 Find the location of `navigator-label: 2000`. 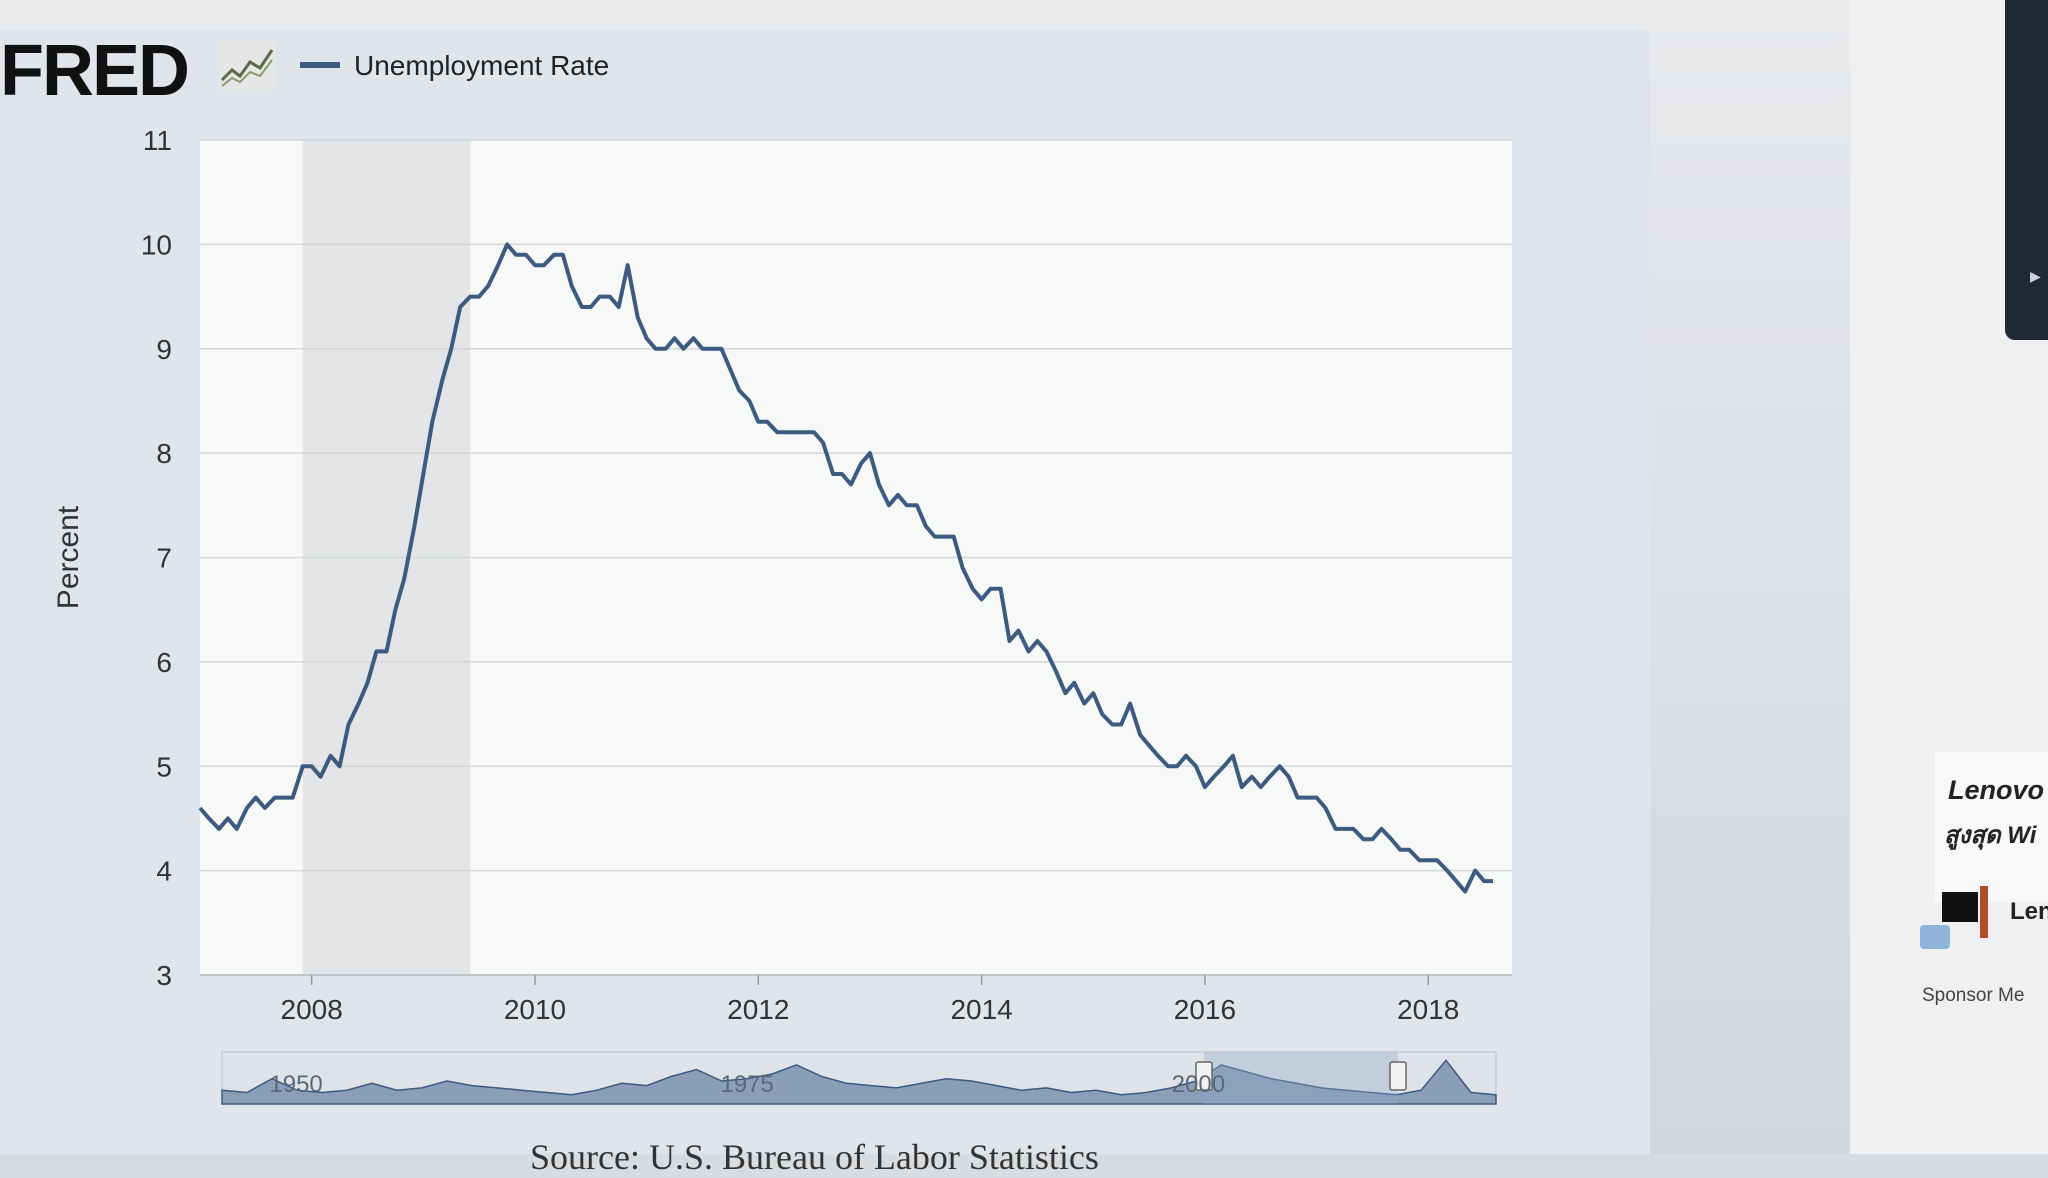

navigator-label: 2000 is located at coordinates (1198, 1084).